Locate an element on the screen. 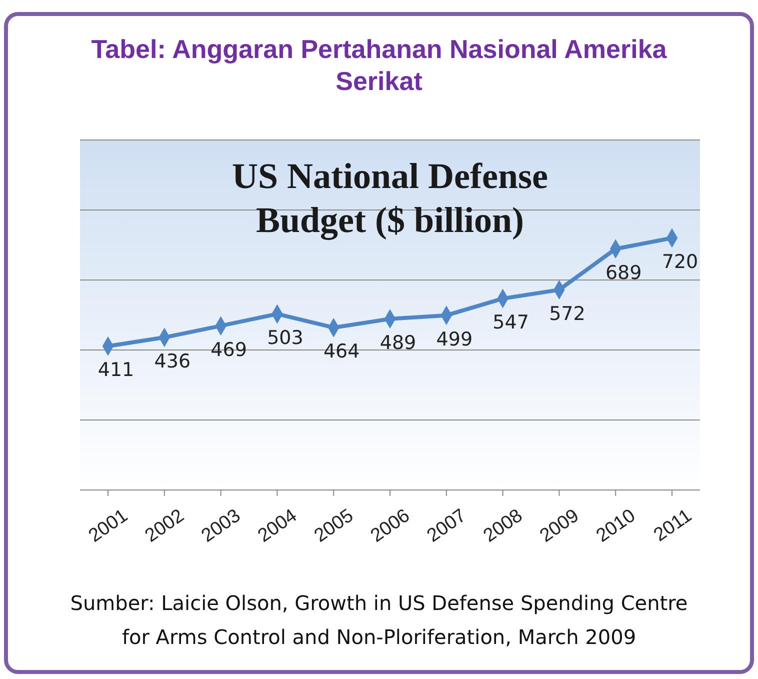 Image resolution: width=758 pixels, height=679 pixels. x-tick-label: 2011 is located at coordinates (673, 525).